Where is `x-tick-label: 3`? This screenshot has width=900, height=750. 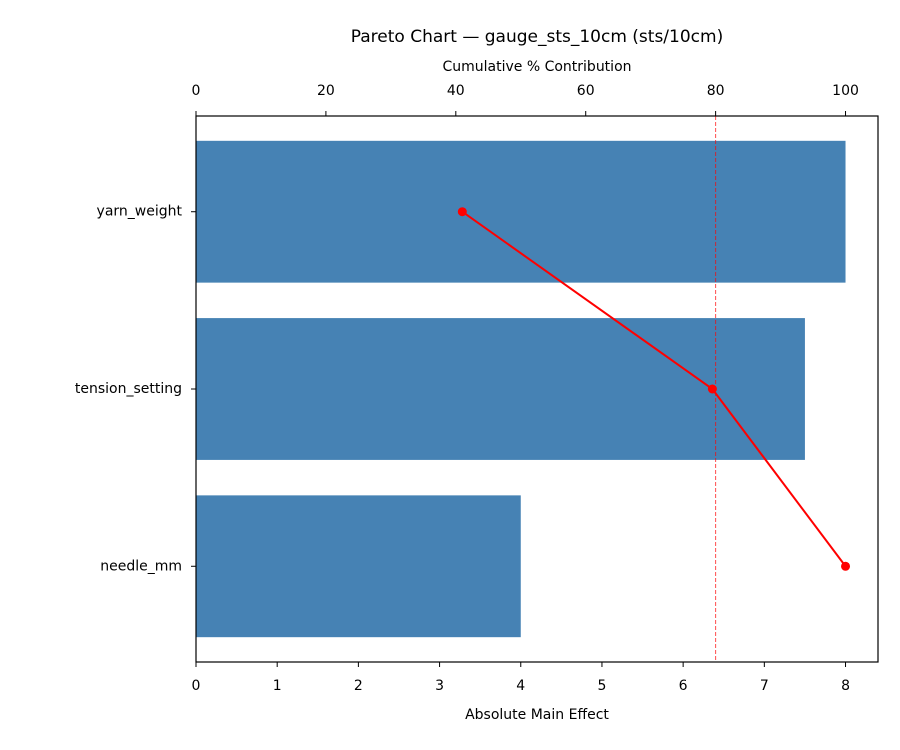
x-tick-label: 3 is located at coordinates (439, 686).